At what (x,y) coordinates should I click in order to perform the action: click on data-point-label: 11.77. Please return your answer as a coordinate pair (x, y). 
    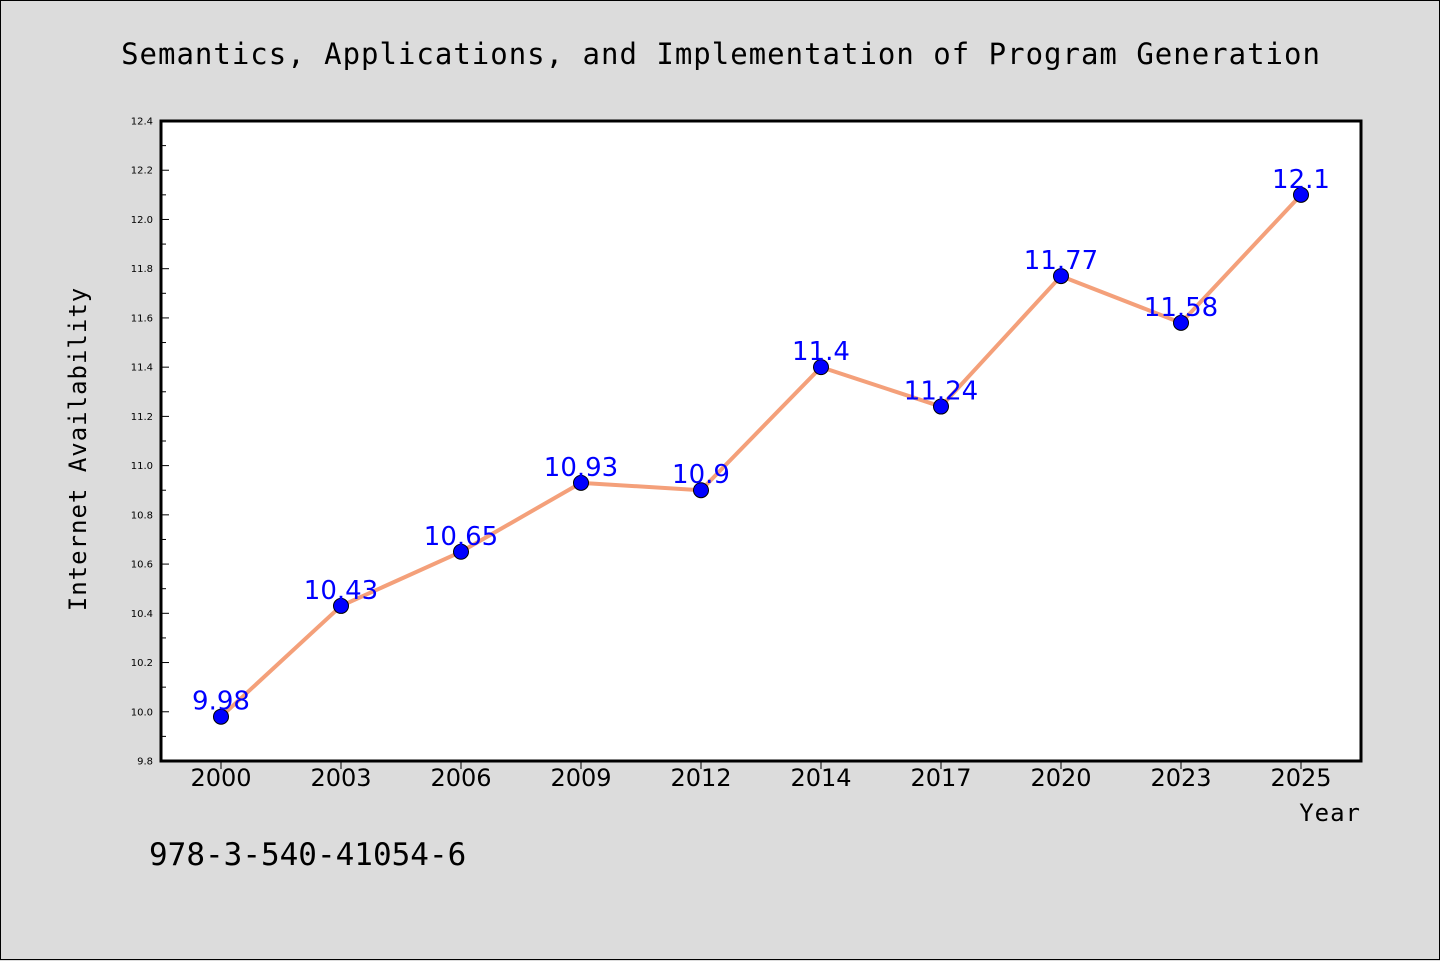
    Looking at the image, I should click on (1061, 261).